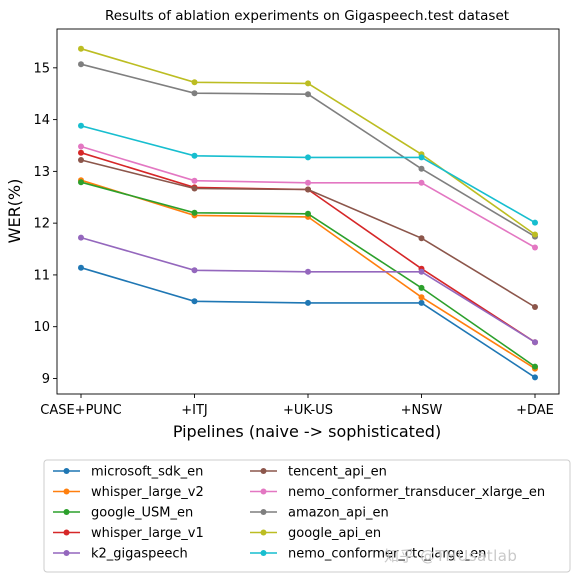 The image size is (578, 579). I want to click on legend-item: whisper_large_v2, so click(128, 492).